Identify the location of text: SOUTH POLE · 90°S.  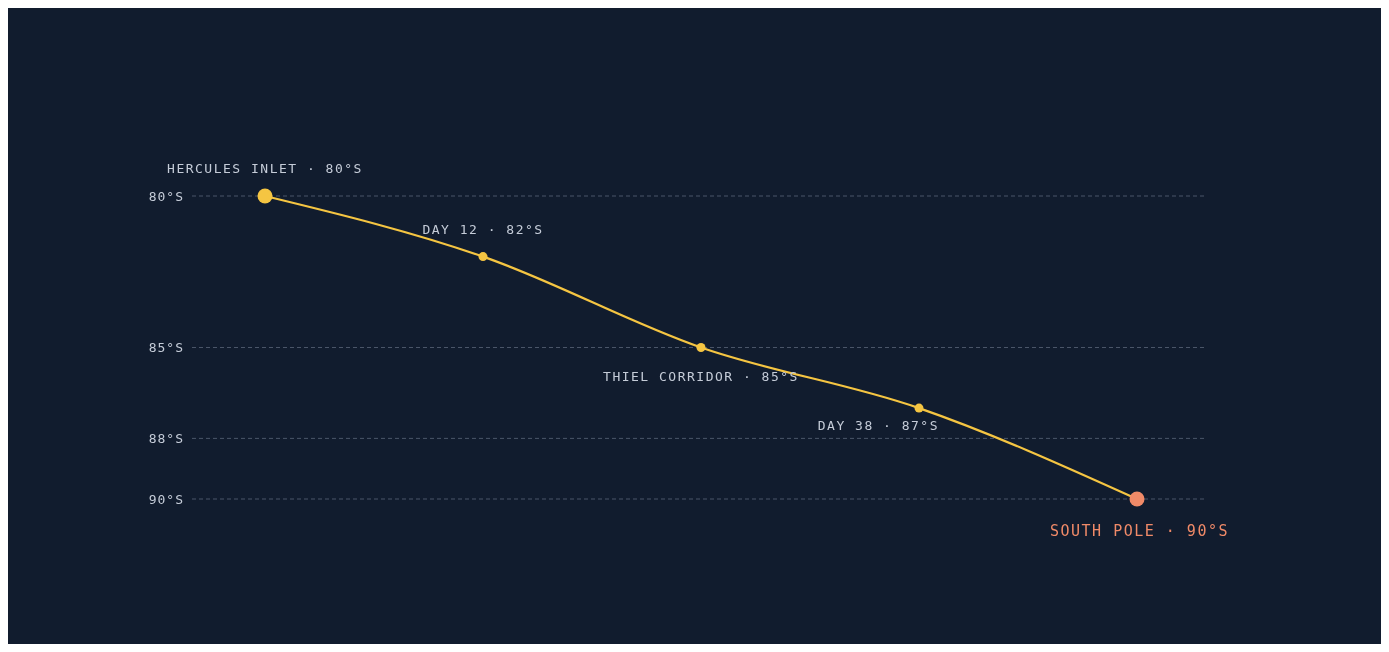
(1139, 531).